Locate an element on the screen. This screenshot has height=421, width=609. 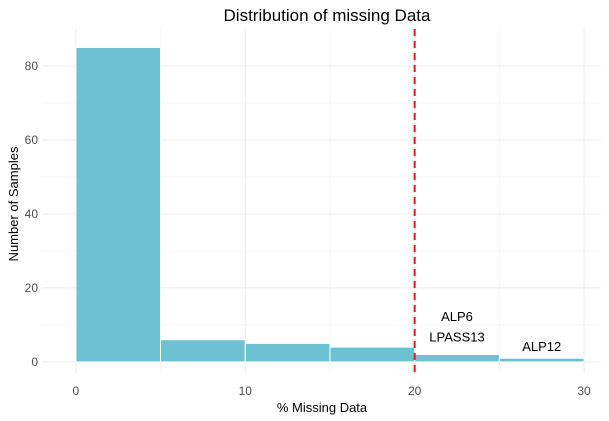
annotation-label: LPASS13 is located at coordinates (456, 337).